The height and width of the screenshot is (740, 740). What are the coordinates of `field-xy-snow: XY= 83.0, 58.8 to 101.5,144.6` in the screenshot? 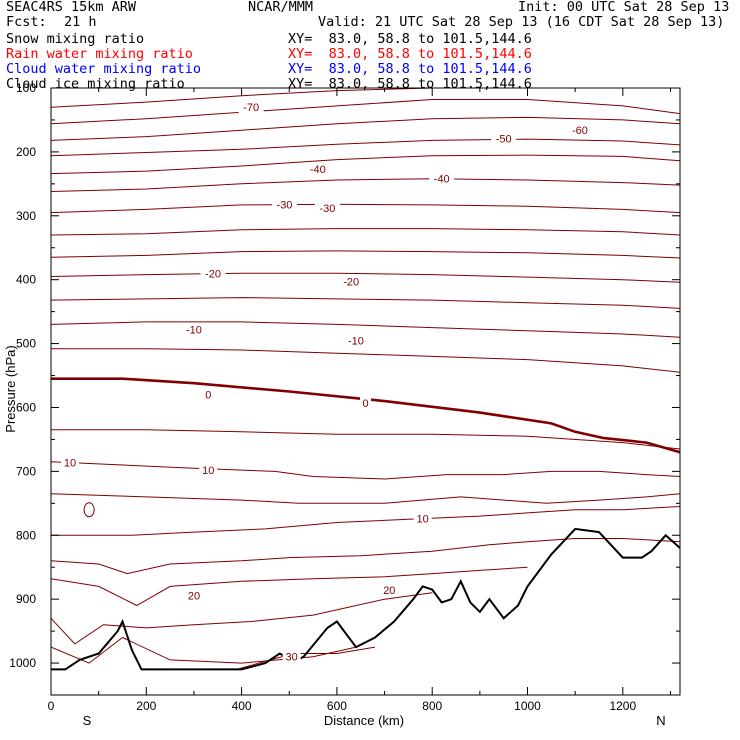 It's located at (410, 39).